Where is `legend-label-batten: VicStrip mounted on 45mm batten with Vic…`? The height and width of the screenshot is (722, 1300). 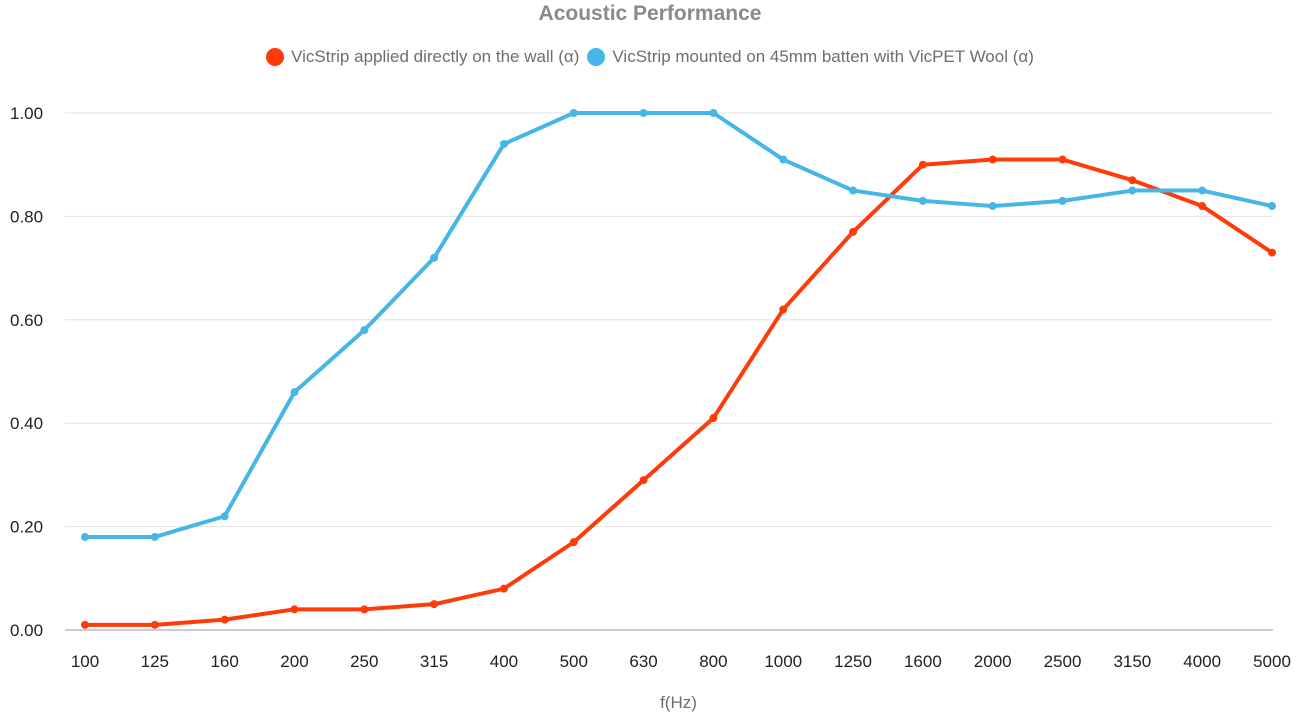 legend-label-batten: VicStrip mounted on 45mm batten with Vic… is located at coordinates (823, 56).